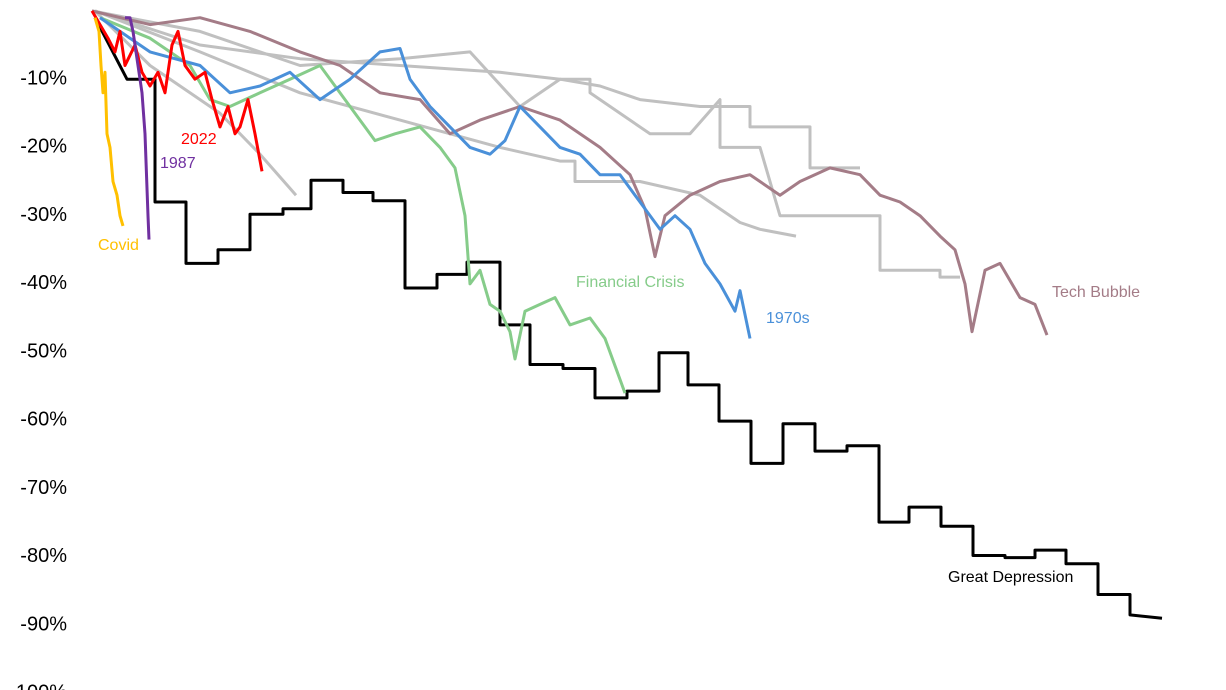 Image resolution: width=1226 pixels, height=690 pixels. I want to click on y-tick-label: -20%, so click(43, 147).